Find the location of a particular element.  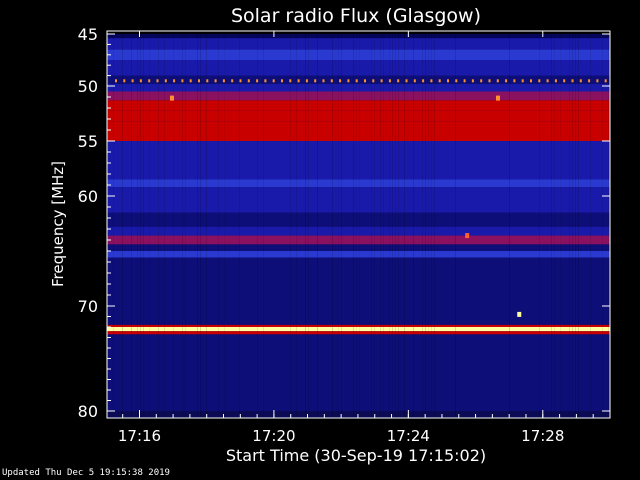

y-tick-label: 55 is located at coordinates (88, 141).